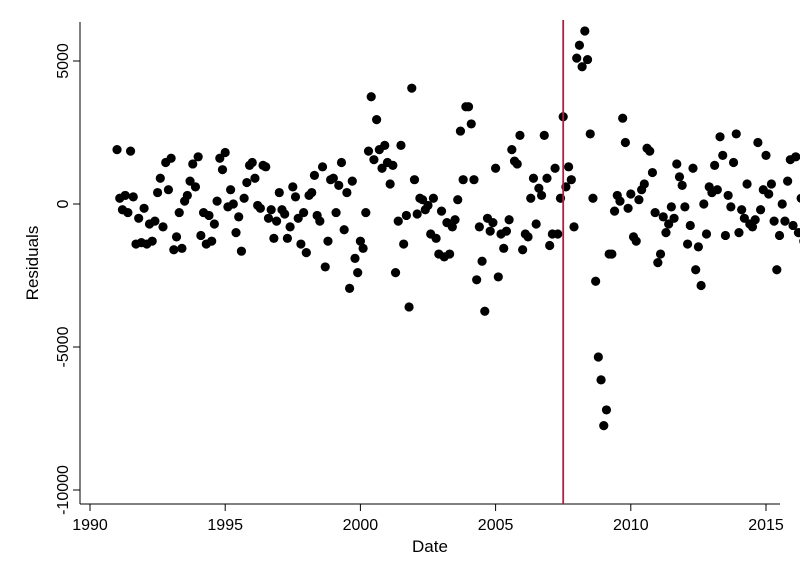  What do you see at coordinates (32, 263) in the screenshot?
I see `y-axis-title: Residuals` at bounding box center [32, 263].